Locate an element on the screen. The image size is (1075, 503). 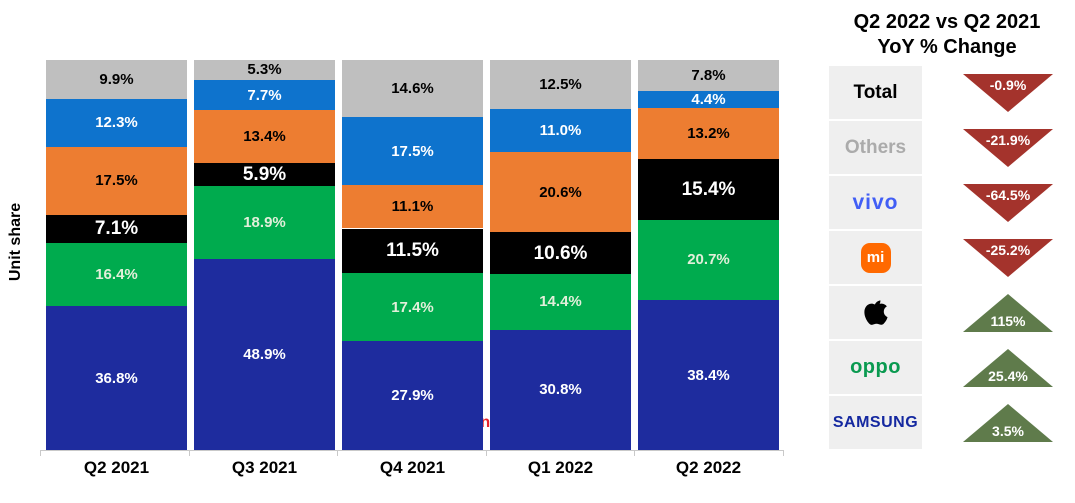
yoy-row-samsung: SAMSUNG 3.5% is located at coordinates (947, 422).